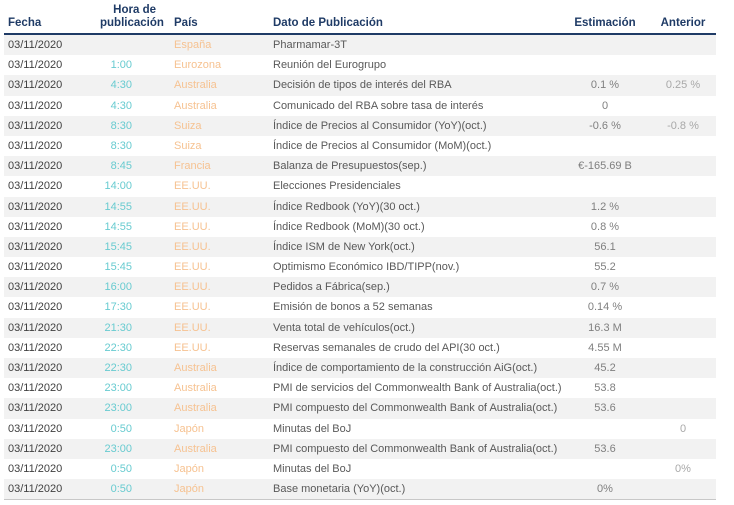  I want to click on cell-hora-publicacion: 4:30, so click(121, 85).